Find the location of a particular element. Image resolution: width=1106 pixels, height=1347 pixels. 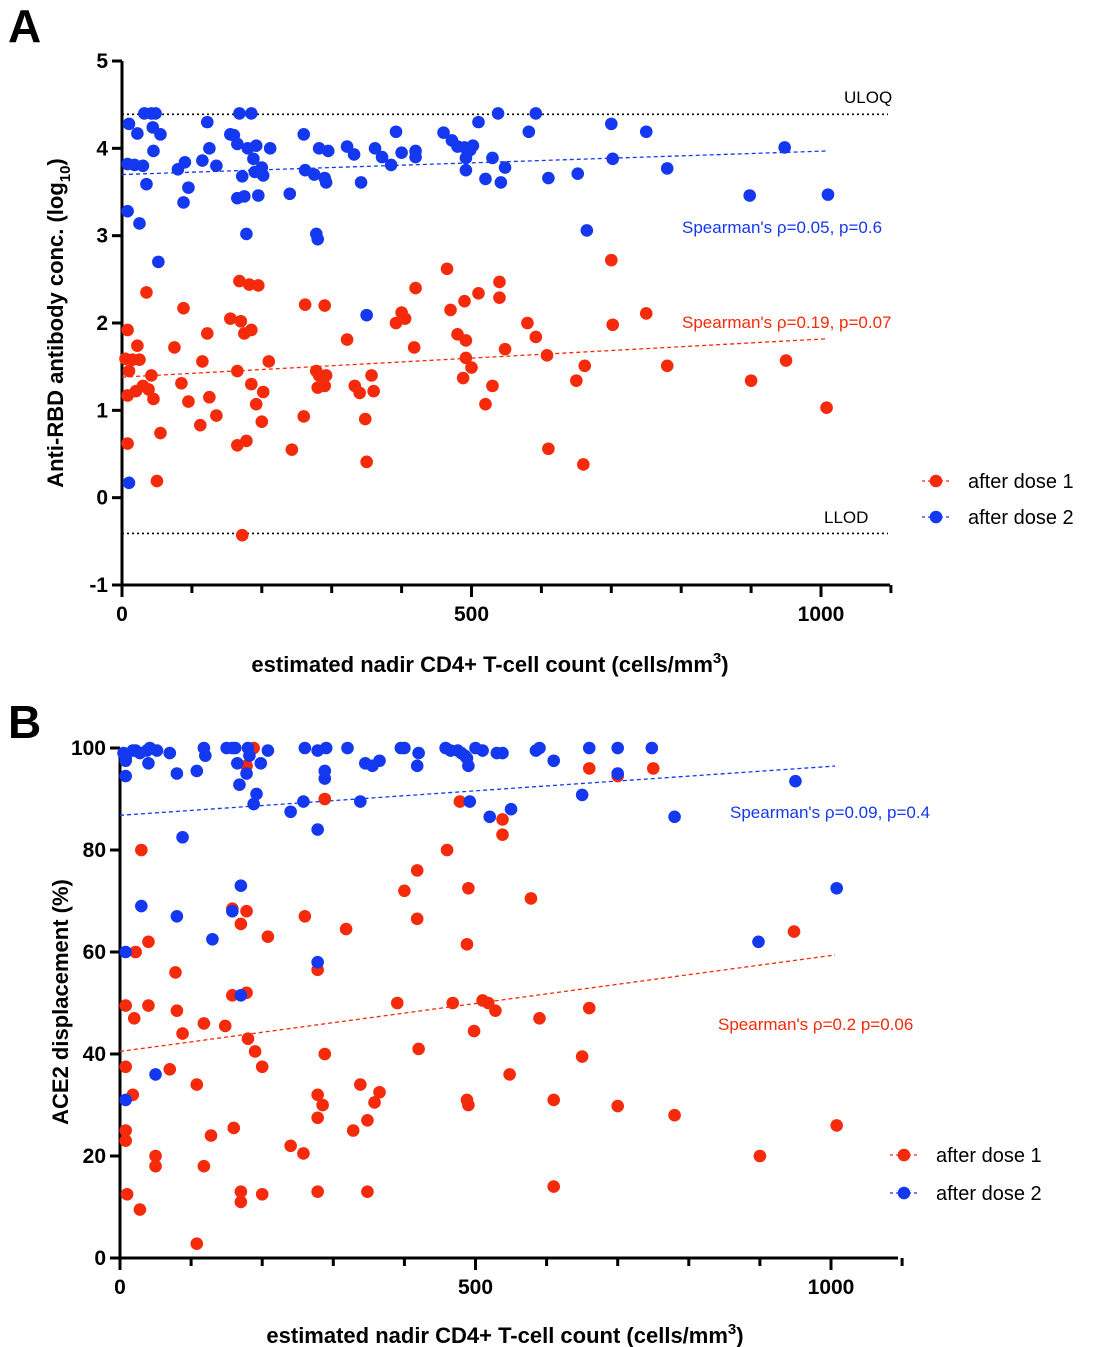

y-tick-label: 5 is located at coordinates (102, 61).